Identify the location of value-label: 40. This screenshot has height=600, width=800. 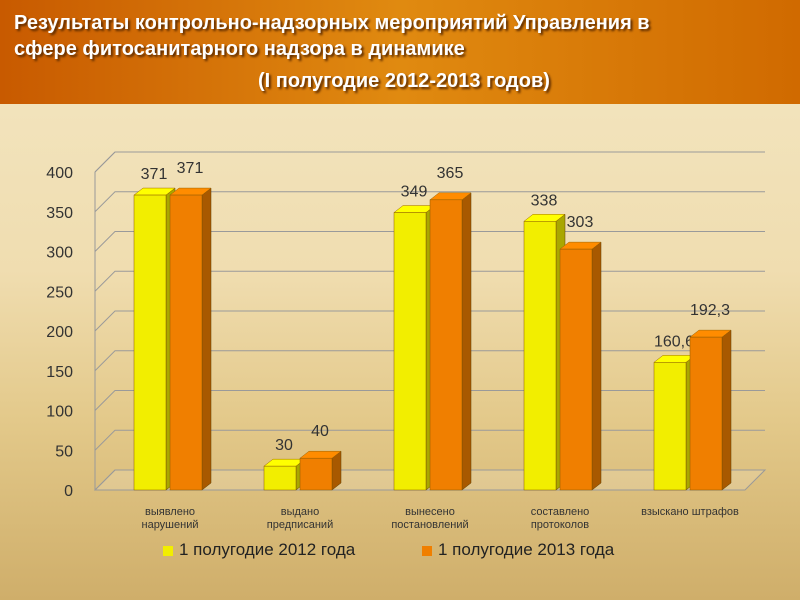
(320, 431).